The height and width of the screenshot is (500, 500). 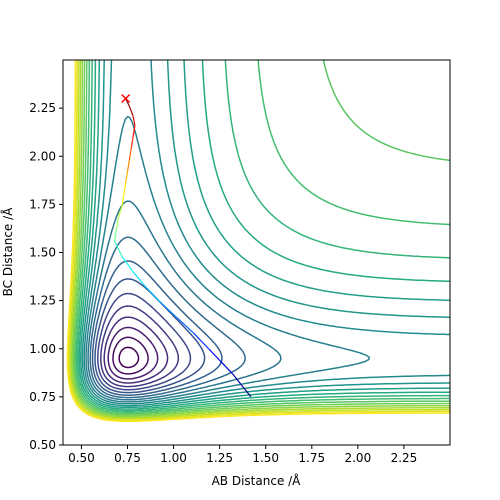 I want to click on y-tick-label: 1.50, so click(x=42, y=253).